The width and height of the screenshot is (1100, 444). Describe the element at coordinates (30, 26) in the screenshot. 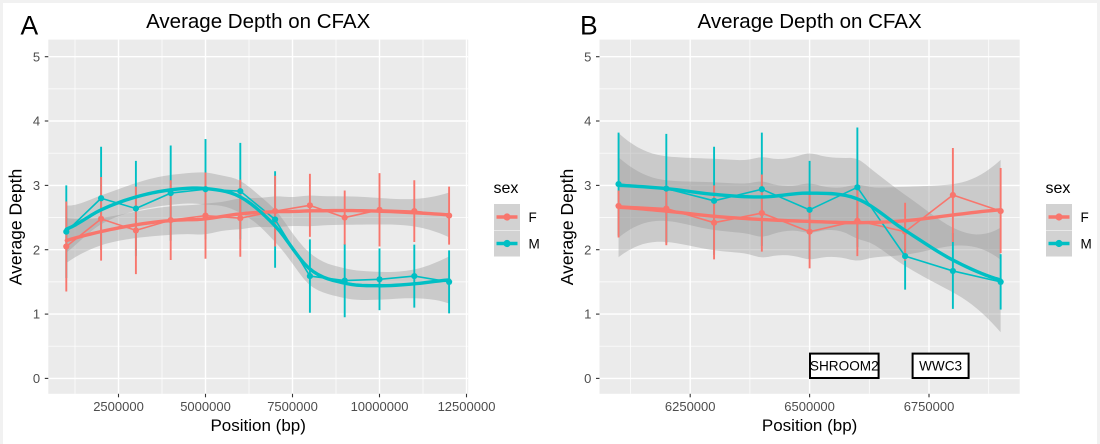

I see `svg-text: A` at that location.